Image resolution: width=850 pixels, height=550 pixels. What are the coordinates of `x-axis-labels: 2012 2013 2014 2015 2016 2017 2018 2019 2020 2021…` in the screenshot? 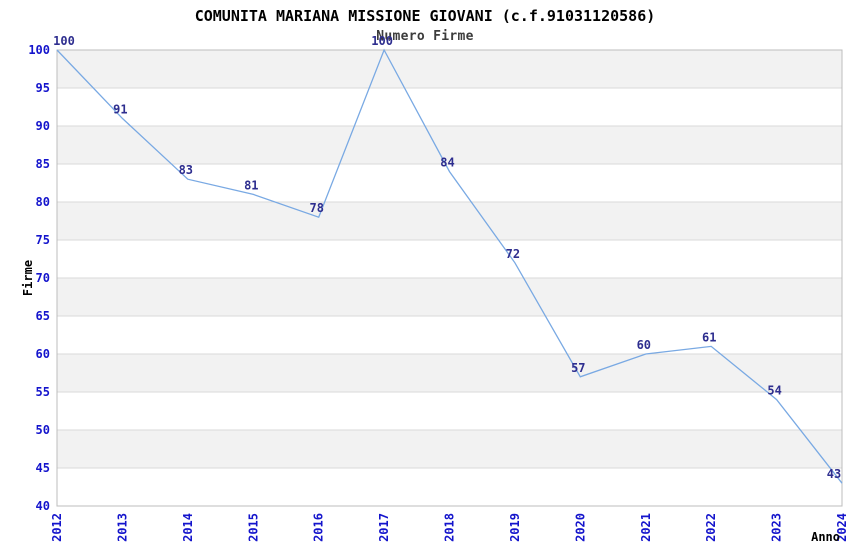 It's located at (449, 527).